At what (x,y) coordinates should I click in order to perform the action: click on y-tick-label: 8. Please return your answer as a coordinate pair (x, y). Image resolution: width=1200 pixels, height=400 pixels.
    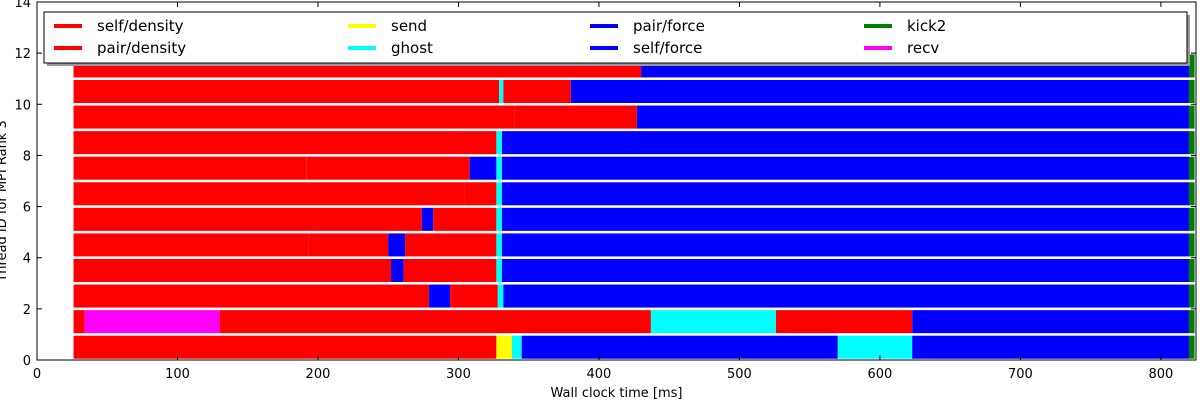
    Looking at the image, I should click on (27, 156).